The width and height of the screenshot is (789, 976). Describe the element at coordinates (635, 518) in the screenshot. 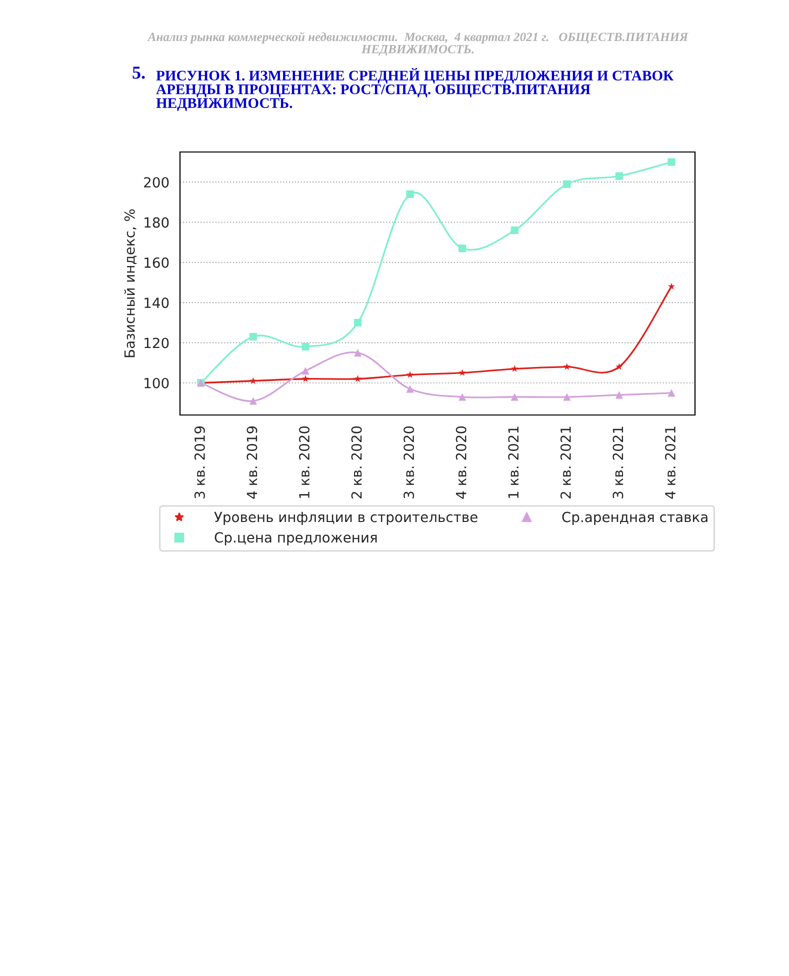

I see `legend-label: Ср.арендная ставка` at that location.